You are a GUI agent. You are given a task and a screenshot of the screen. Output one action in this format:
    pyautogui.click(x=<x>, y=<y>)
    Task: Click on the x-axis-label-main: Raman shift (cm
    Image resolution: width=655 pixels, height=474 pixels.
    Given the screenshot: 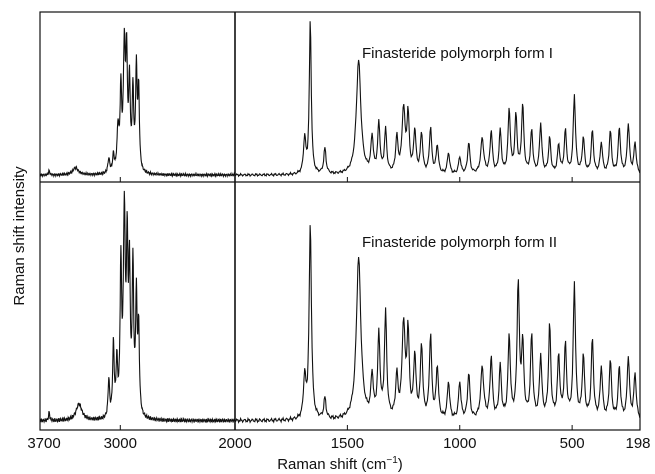 What is the action you would take?
    pyautogui.click(x=331, y=464)
    